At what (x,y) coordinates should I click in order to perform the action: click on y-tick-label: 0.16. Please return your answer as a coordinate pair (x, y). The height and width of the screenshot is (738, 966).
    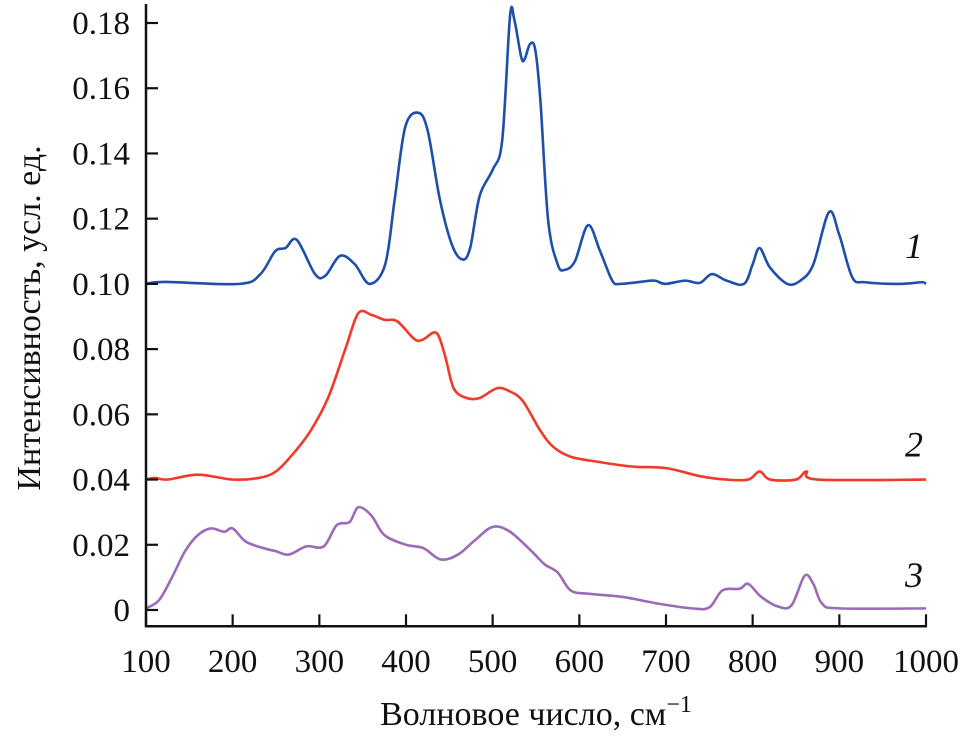
    Looking at the image, I should click on (101, 89).